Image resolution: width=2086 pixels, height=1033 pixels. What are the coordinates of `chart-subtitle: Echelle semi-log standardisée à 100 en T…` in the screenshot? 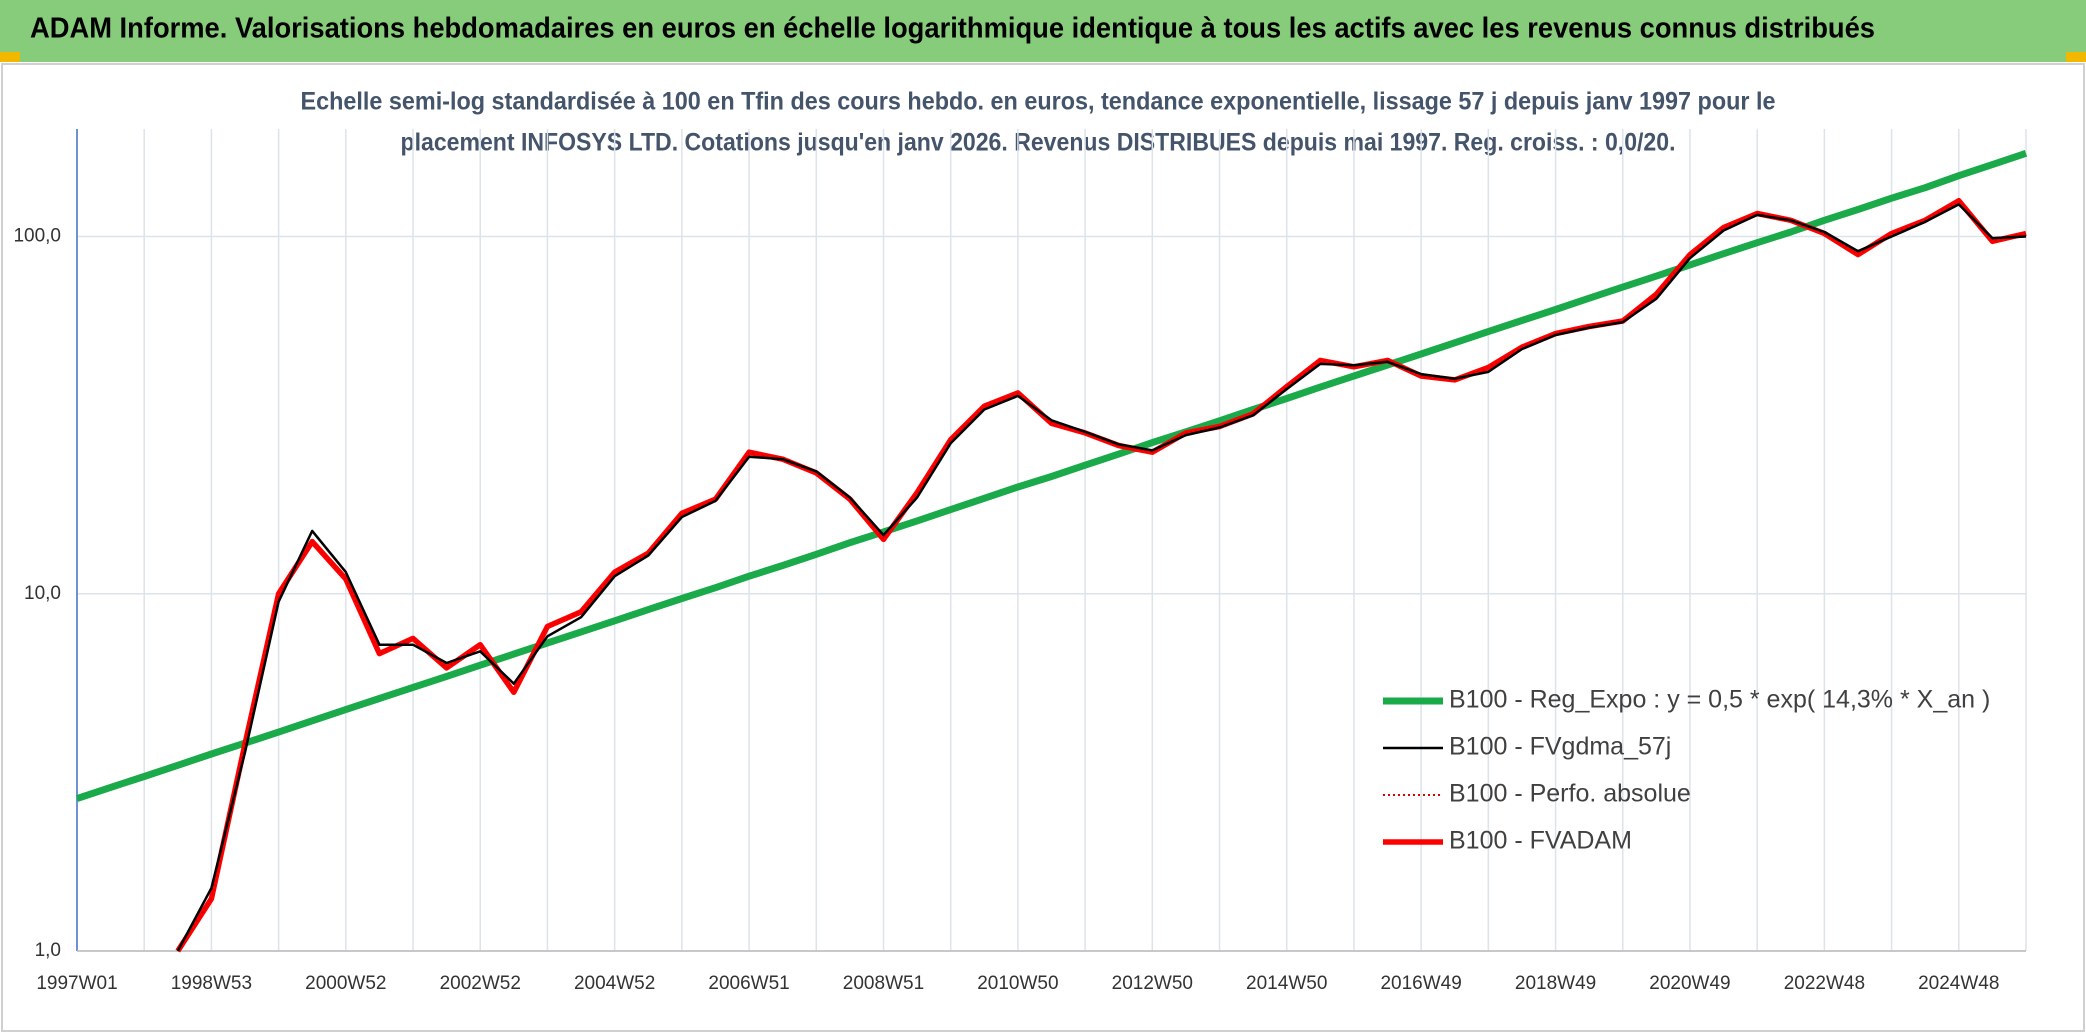 It's located at (1038, 102).